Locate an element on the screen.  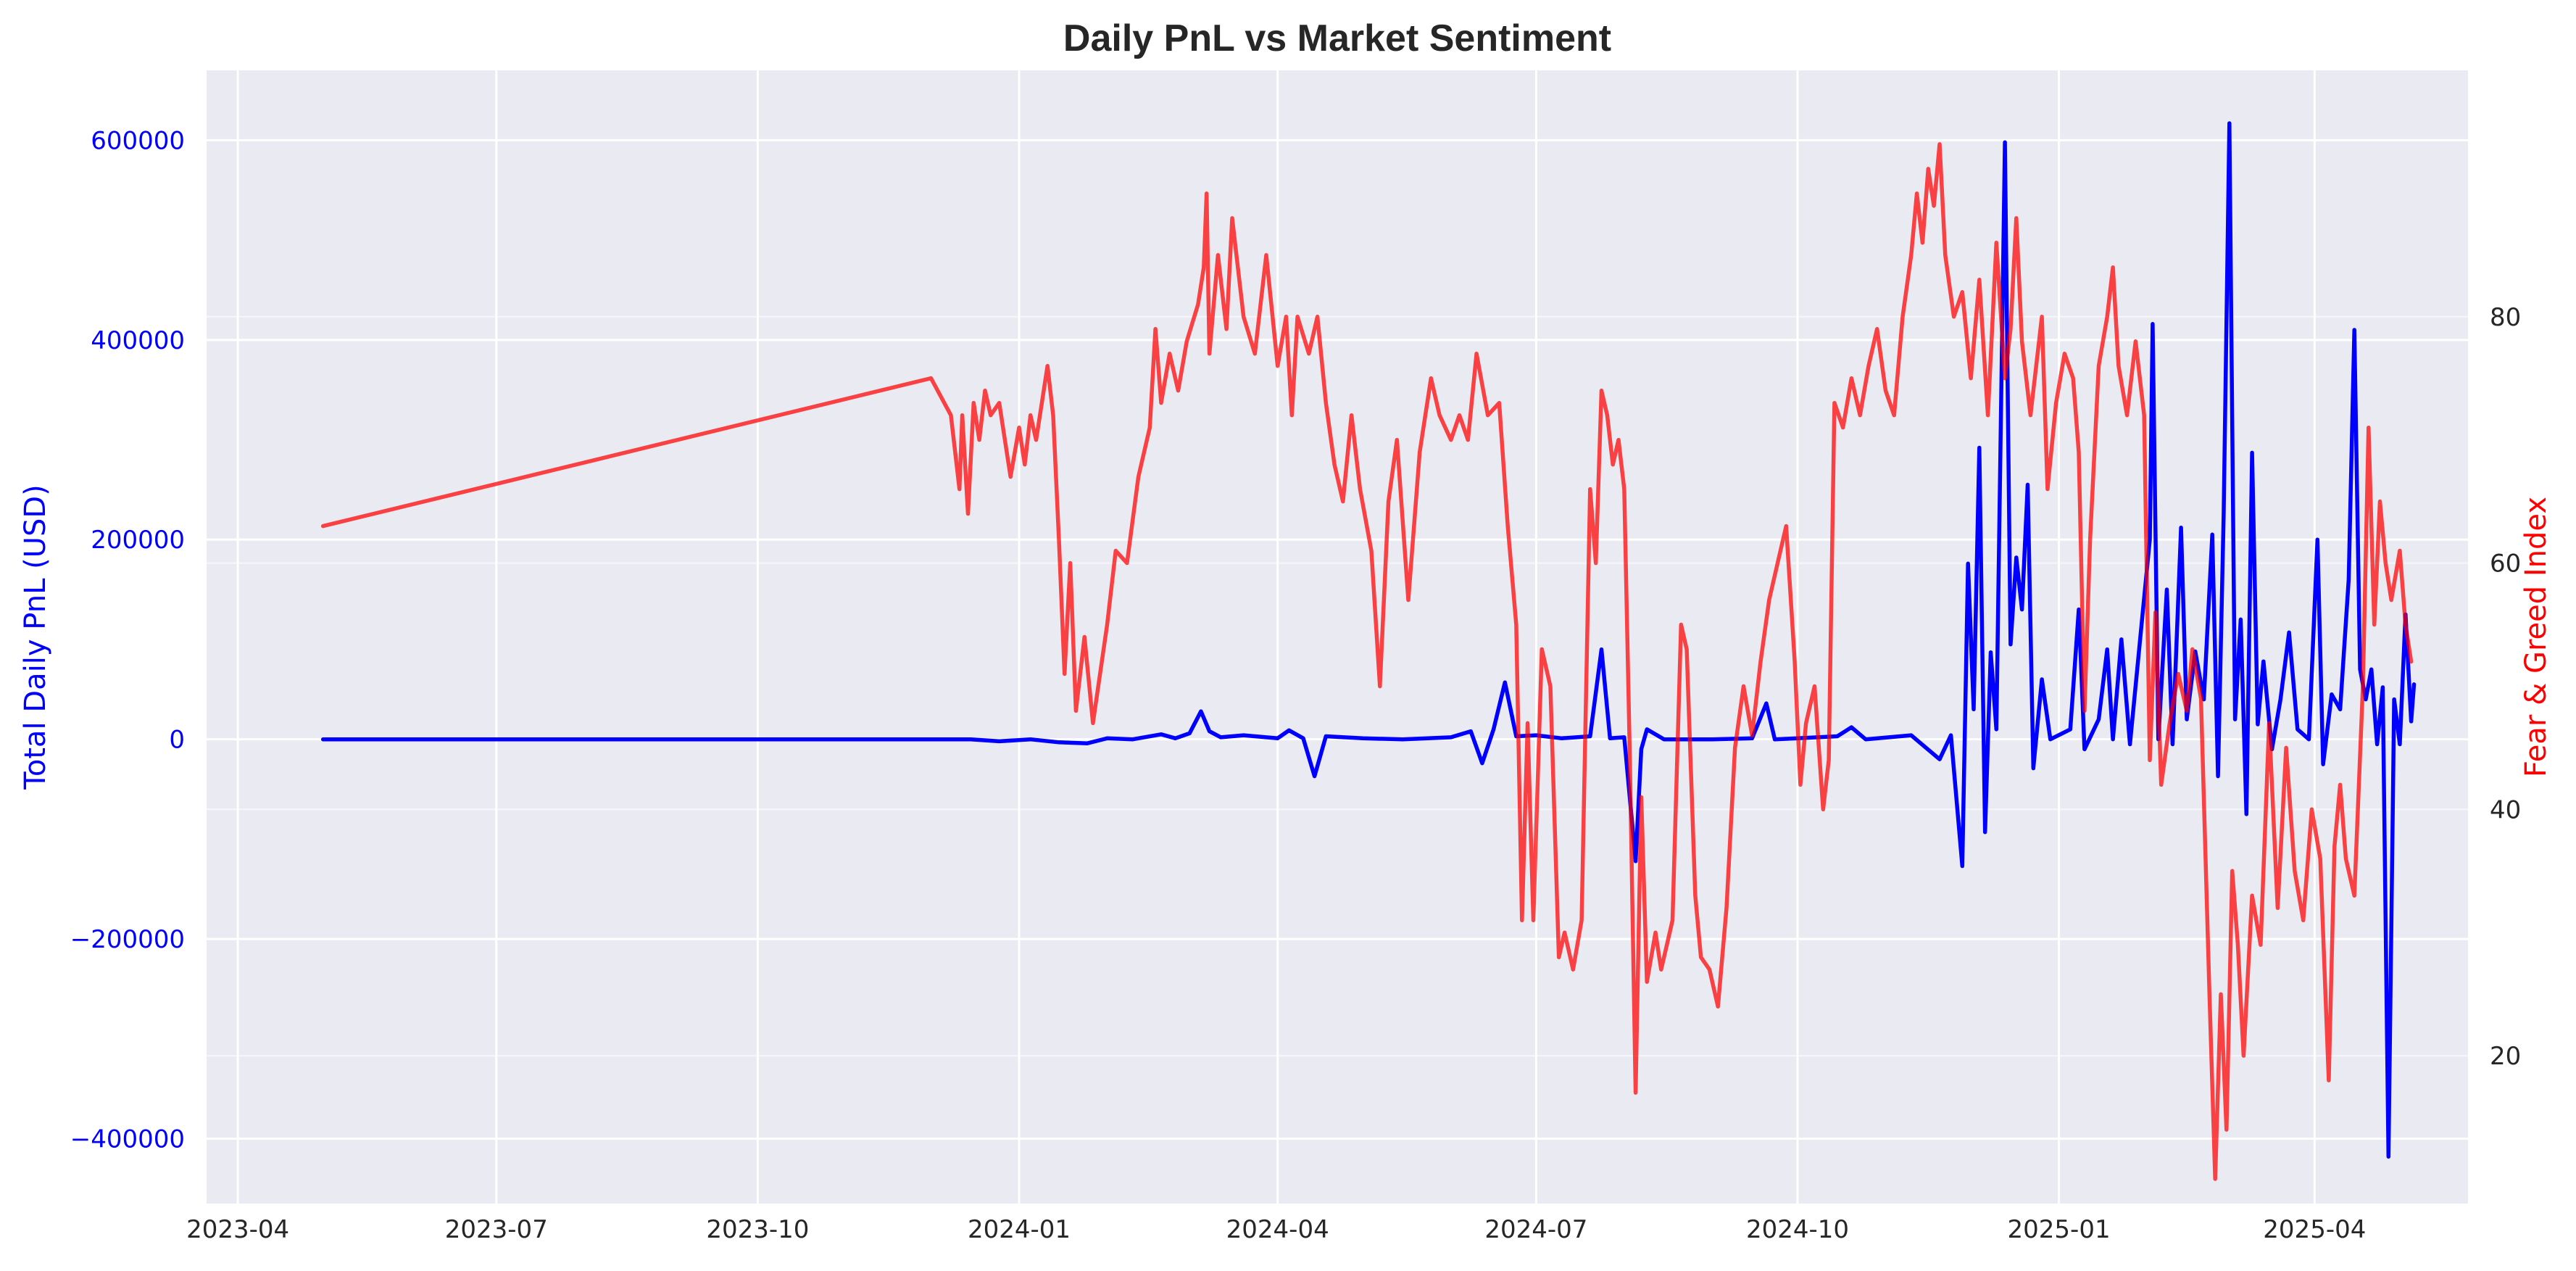
right-y-axis-label: Fear & Greed Index is located at coordinates (2536, 637).